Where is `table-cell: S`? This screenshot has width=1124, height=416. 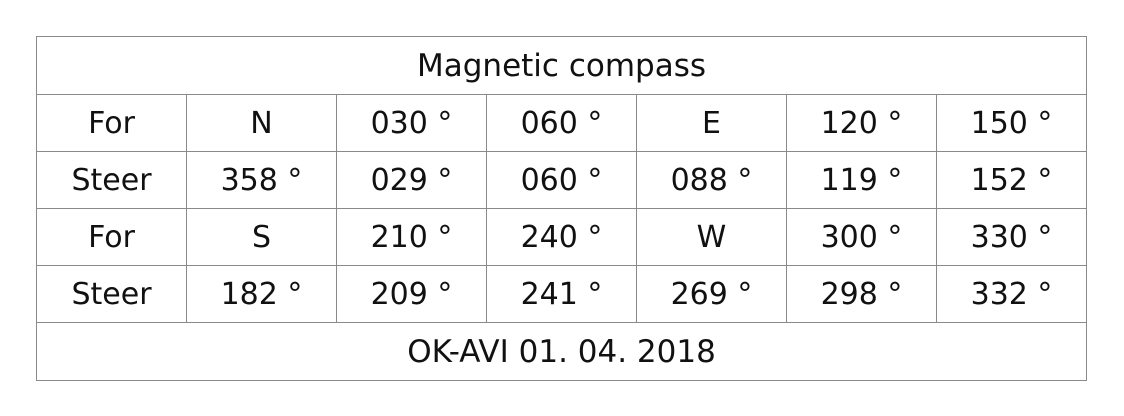
table-cell: S is located at coordinates (261, 237).